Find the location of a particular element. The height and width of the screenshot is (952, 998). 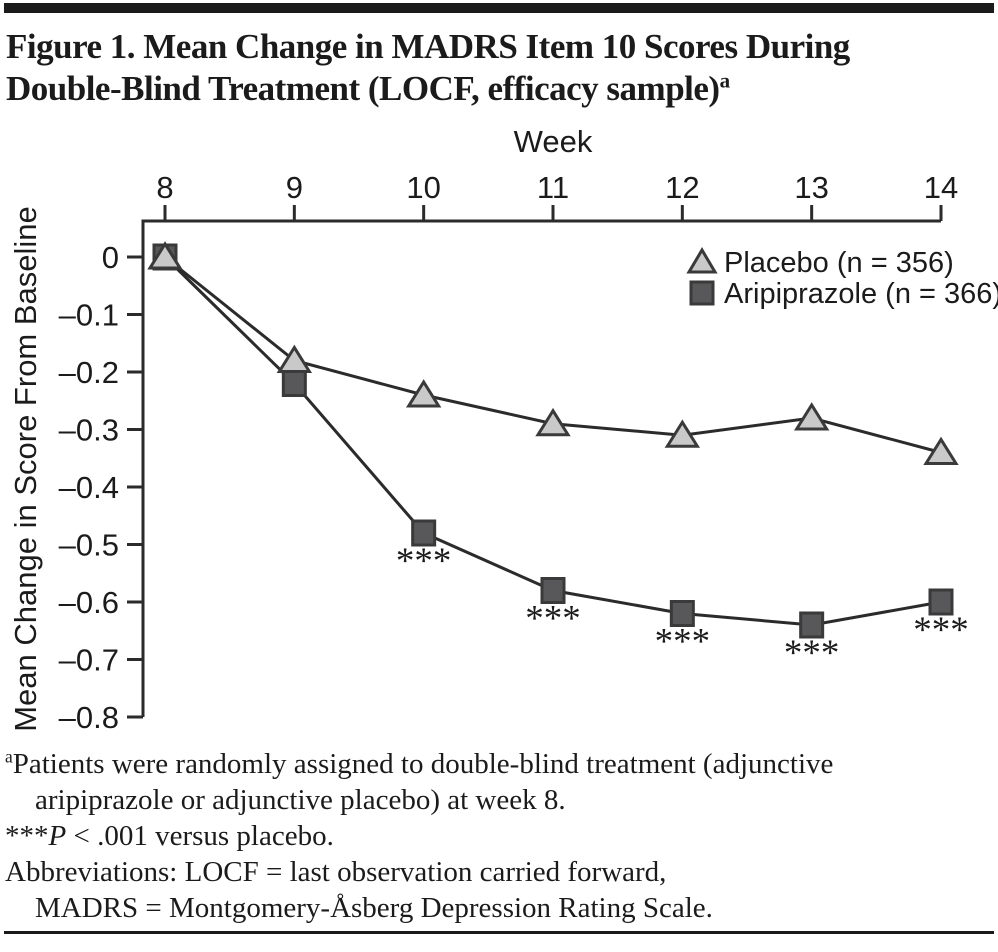

footnote-segment: *** is located at coordinates (27, 836).